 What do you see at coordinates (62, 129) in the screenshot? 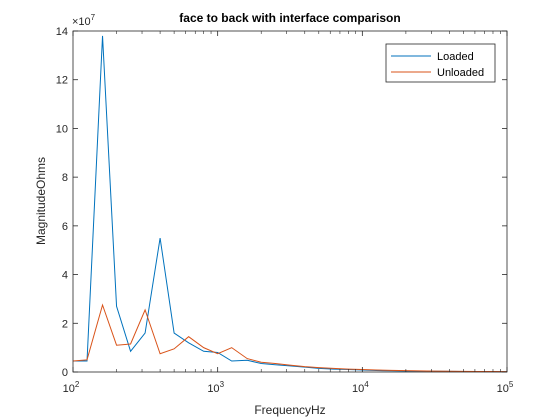
I see `y-tick-label: 10` at bounding box center [62, 129].